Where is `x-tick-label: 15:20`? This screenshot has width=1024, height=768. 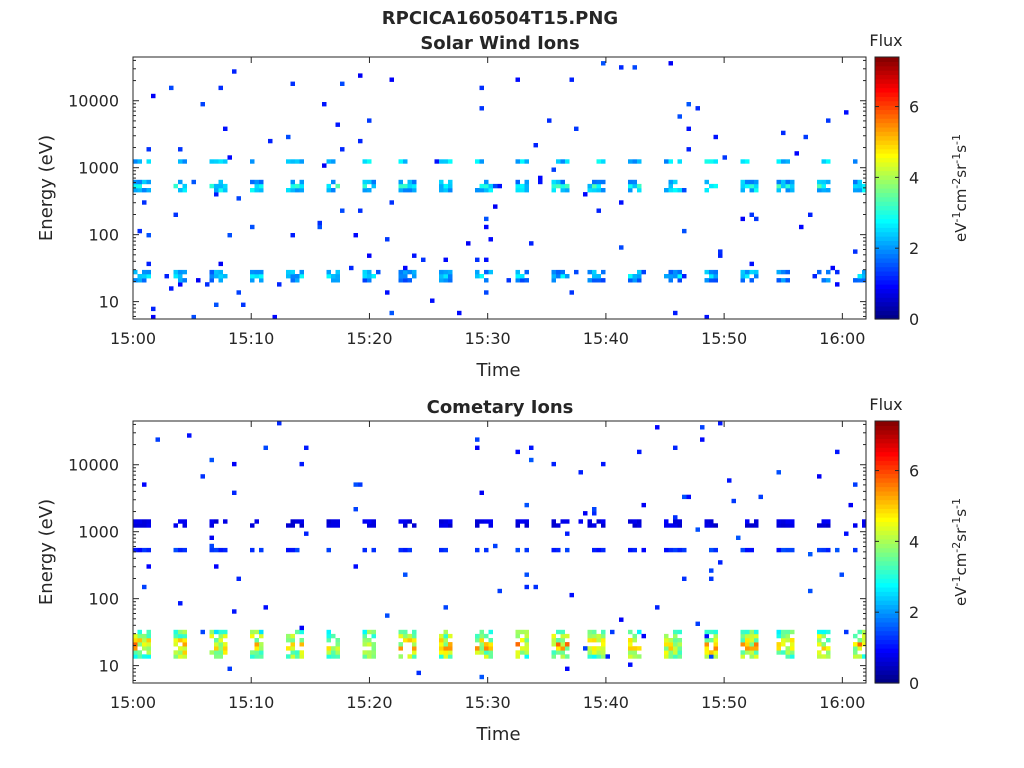 x-tick-label: 15:20 is located at coordinates (369, 338).